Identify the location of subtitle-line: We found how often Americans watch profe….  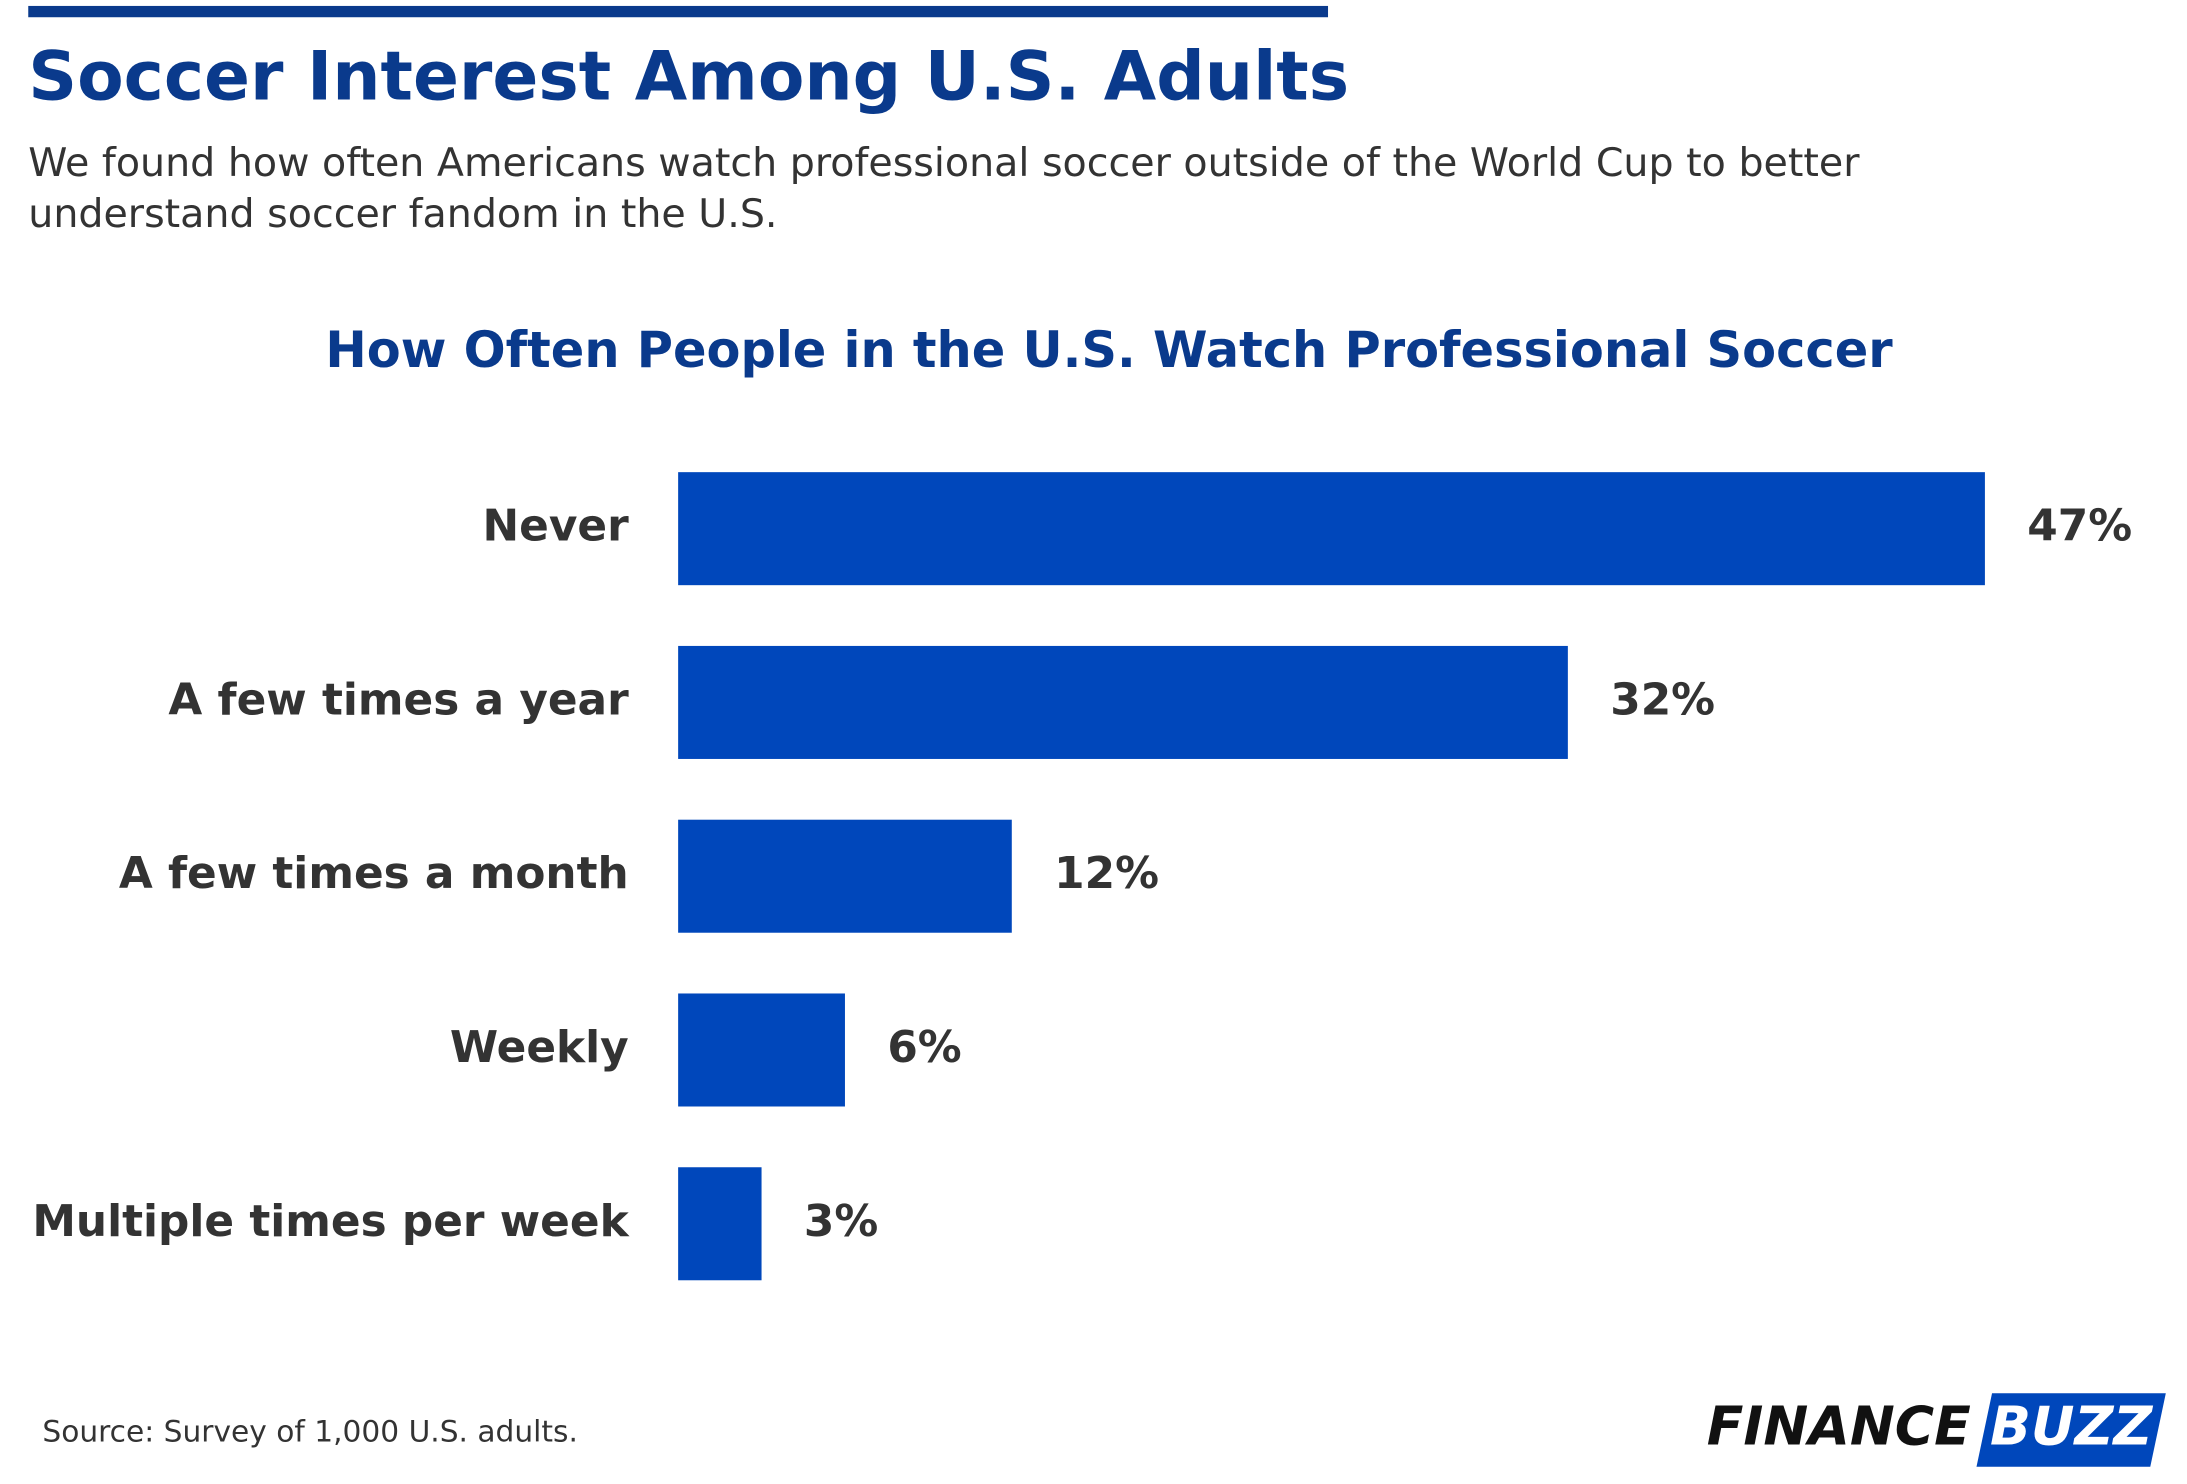
(944, 163).